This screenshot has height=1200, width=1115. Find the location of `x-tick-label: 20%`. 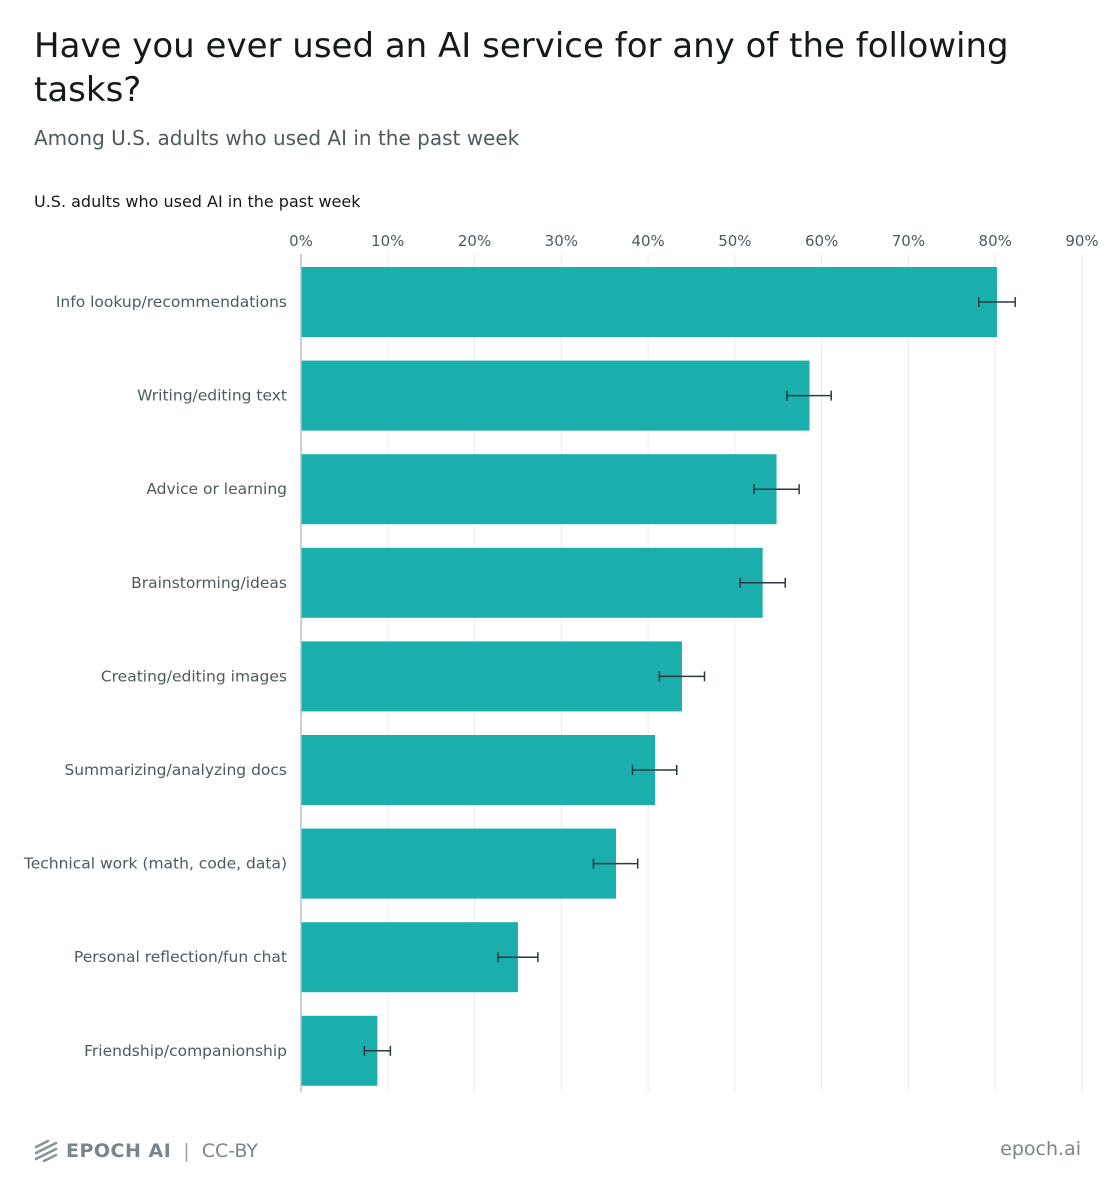

x-tick-label: 20% is located at coordinates (474, 241).